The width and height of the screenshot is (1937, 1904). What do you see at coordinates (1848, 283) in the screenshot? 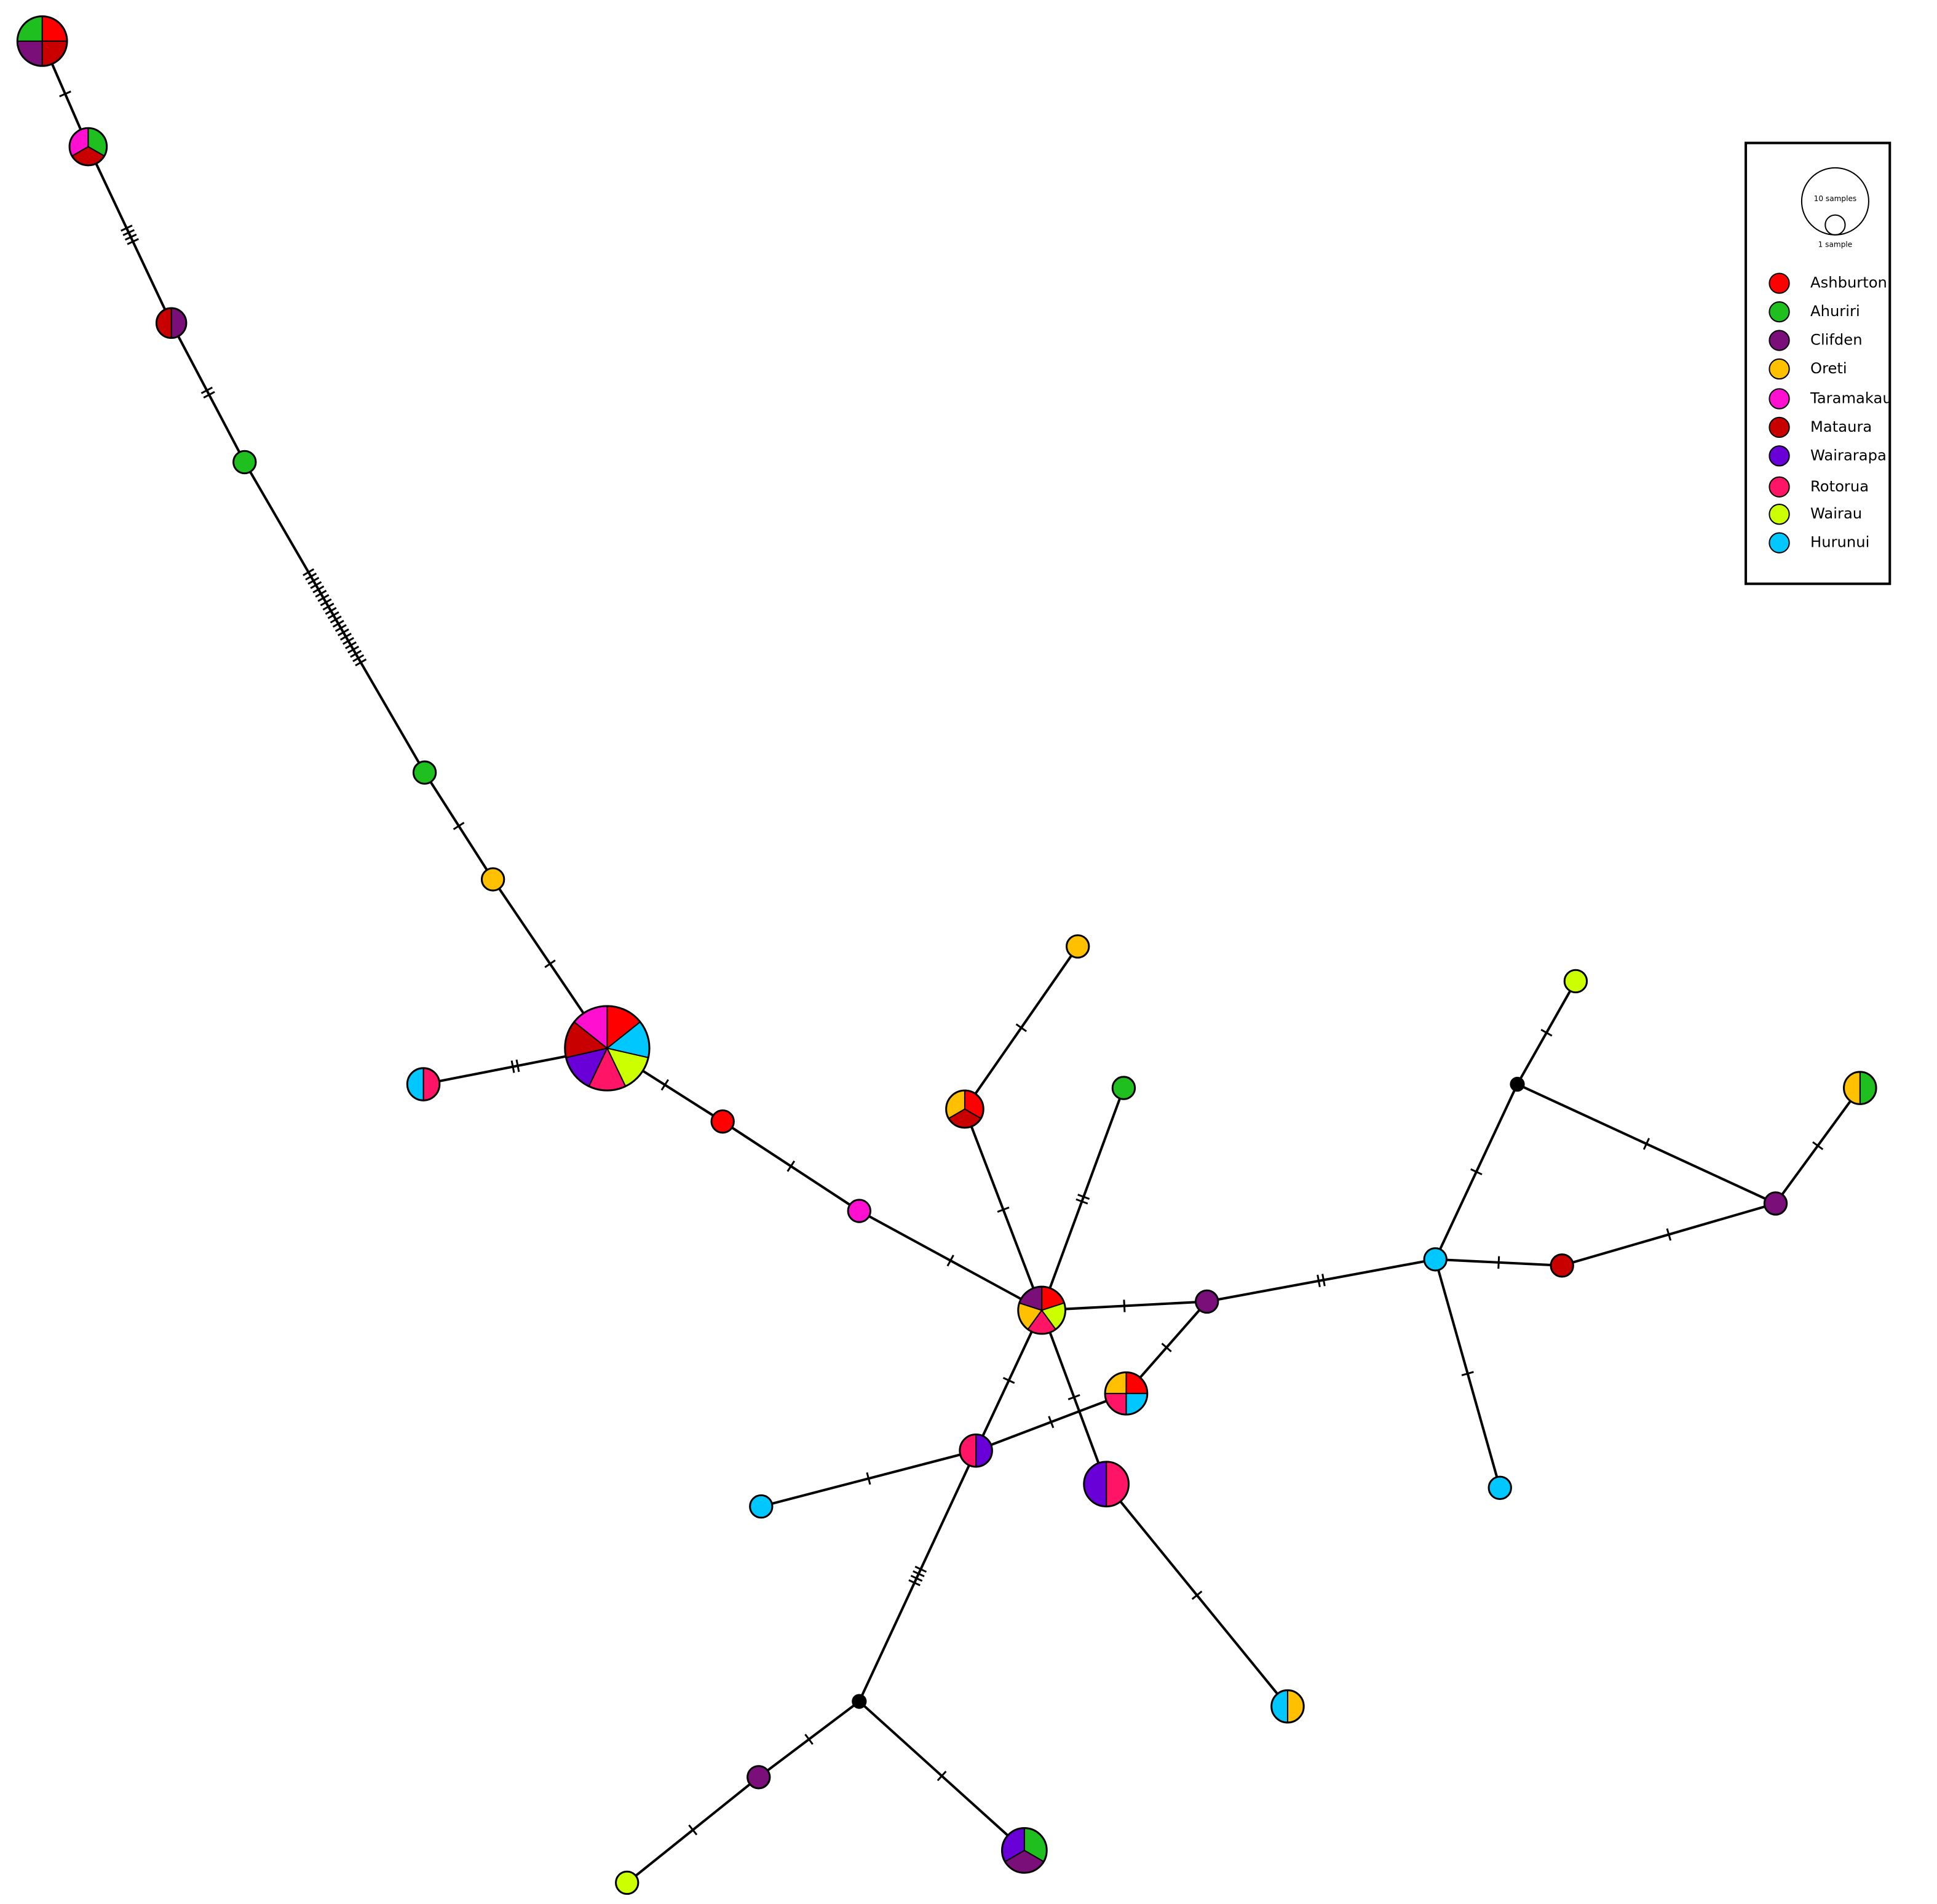
I see `legend-label: Ashburton` at bounding box center [1848, 283].